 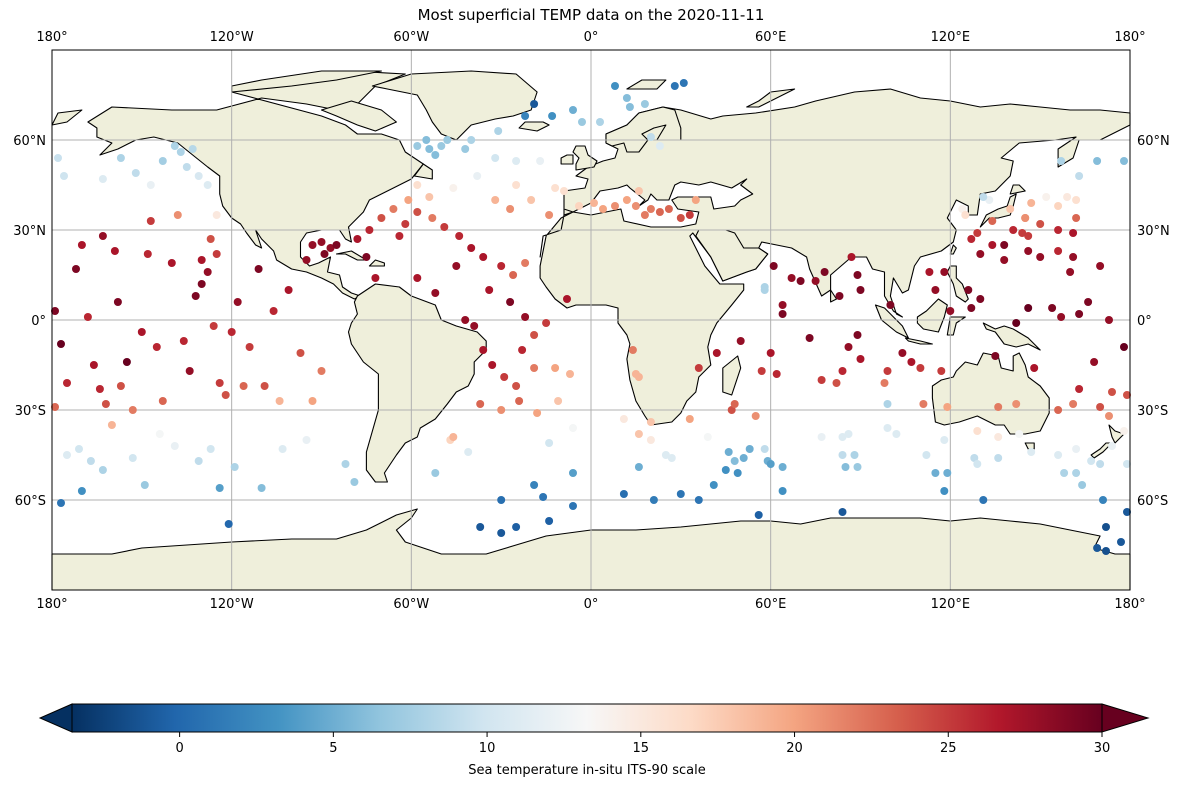 What do you see at coordinates (55, 718) in the screenshot?
I see `colorbar-extend-min` at bounding box center [55, 718].